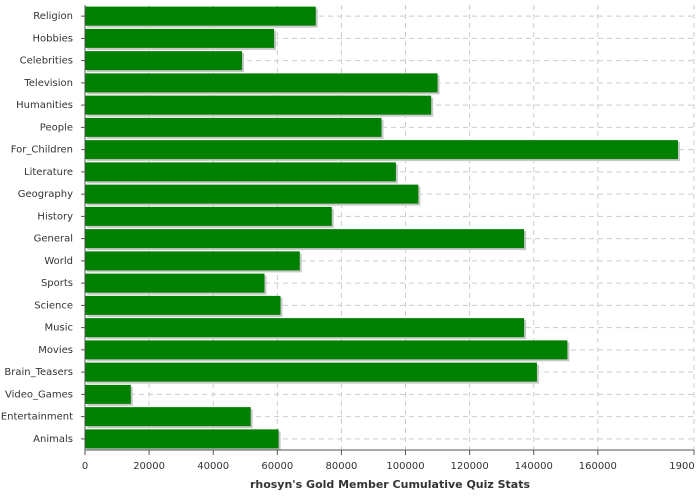 This screenshot has height=500, width=700. Describe the element at coordinates (55, 216) in the screenshot. I see `y-tick-label: History` at that location.